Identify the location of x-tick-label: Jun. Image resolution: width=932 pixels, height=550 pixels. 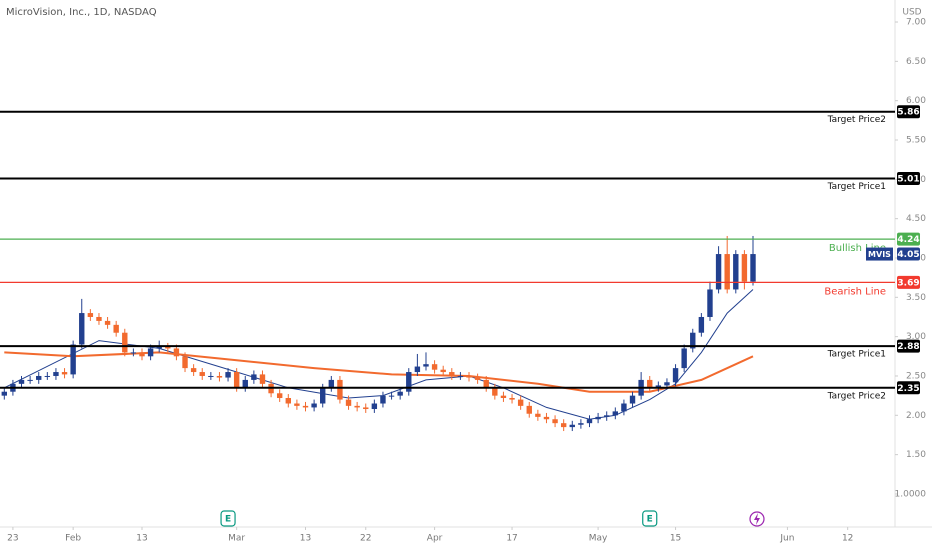
(786, 539).